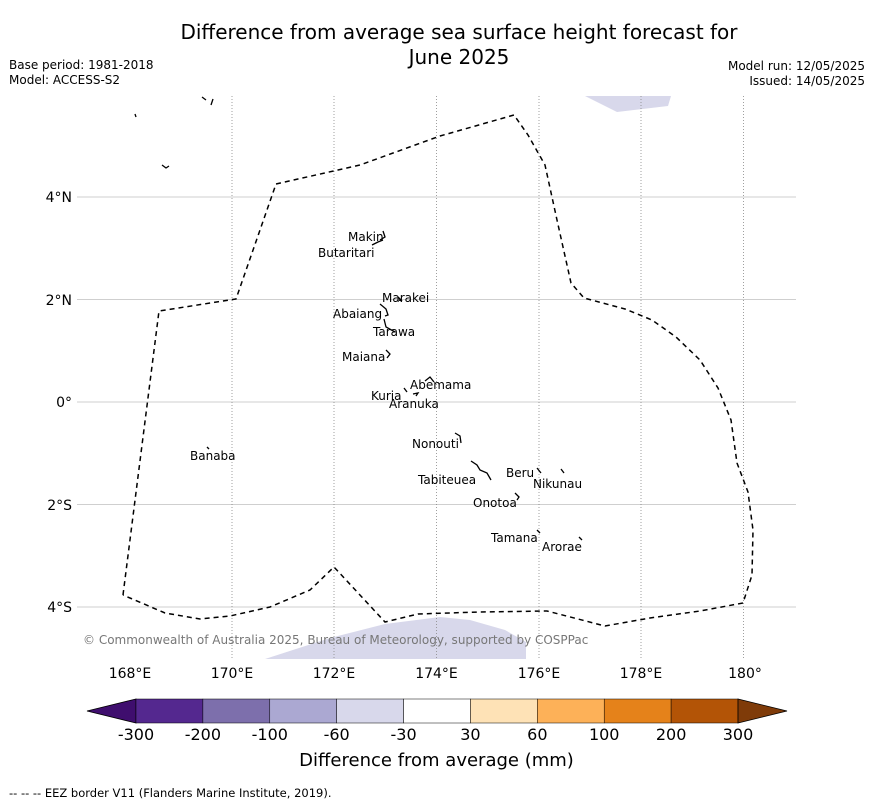 Image resolution: width=873 pixels, height=804 pixels. I want to click on anomaly-area-south, so click(395, 638).